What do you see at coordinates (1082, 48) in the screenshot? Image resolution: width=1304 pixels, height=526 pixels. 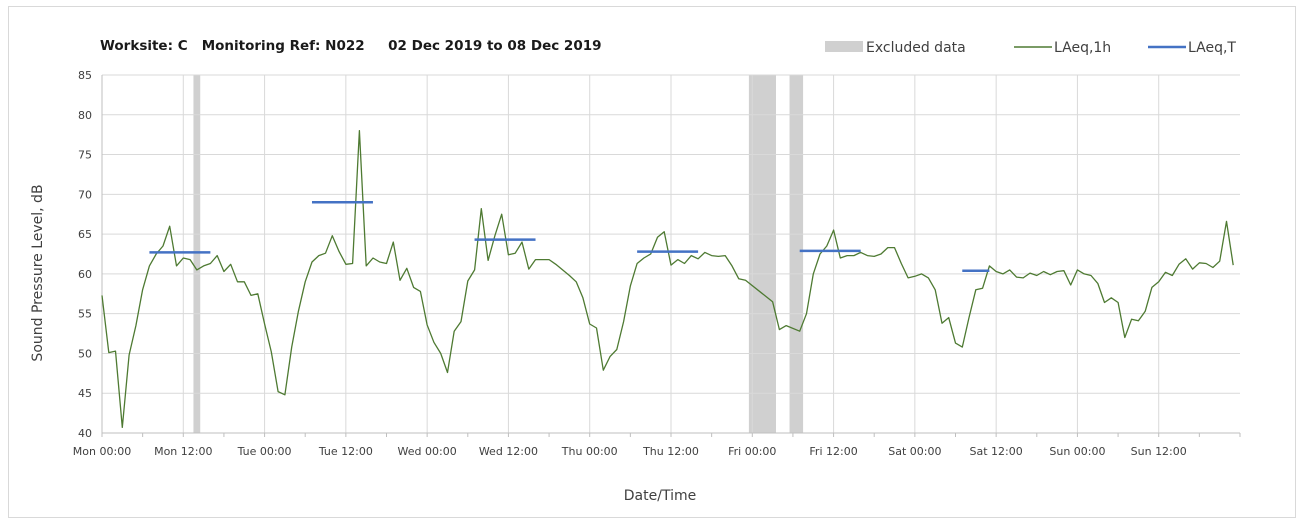 I see `legend-label-laeq-1h: LAeq,1h` at bounding box center [1082, 48].